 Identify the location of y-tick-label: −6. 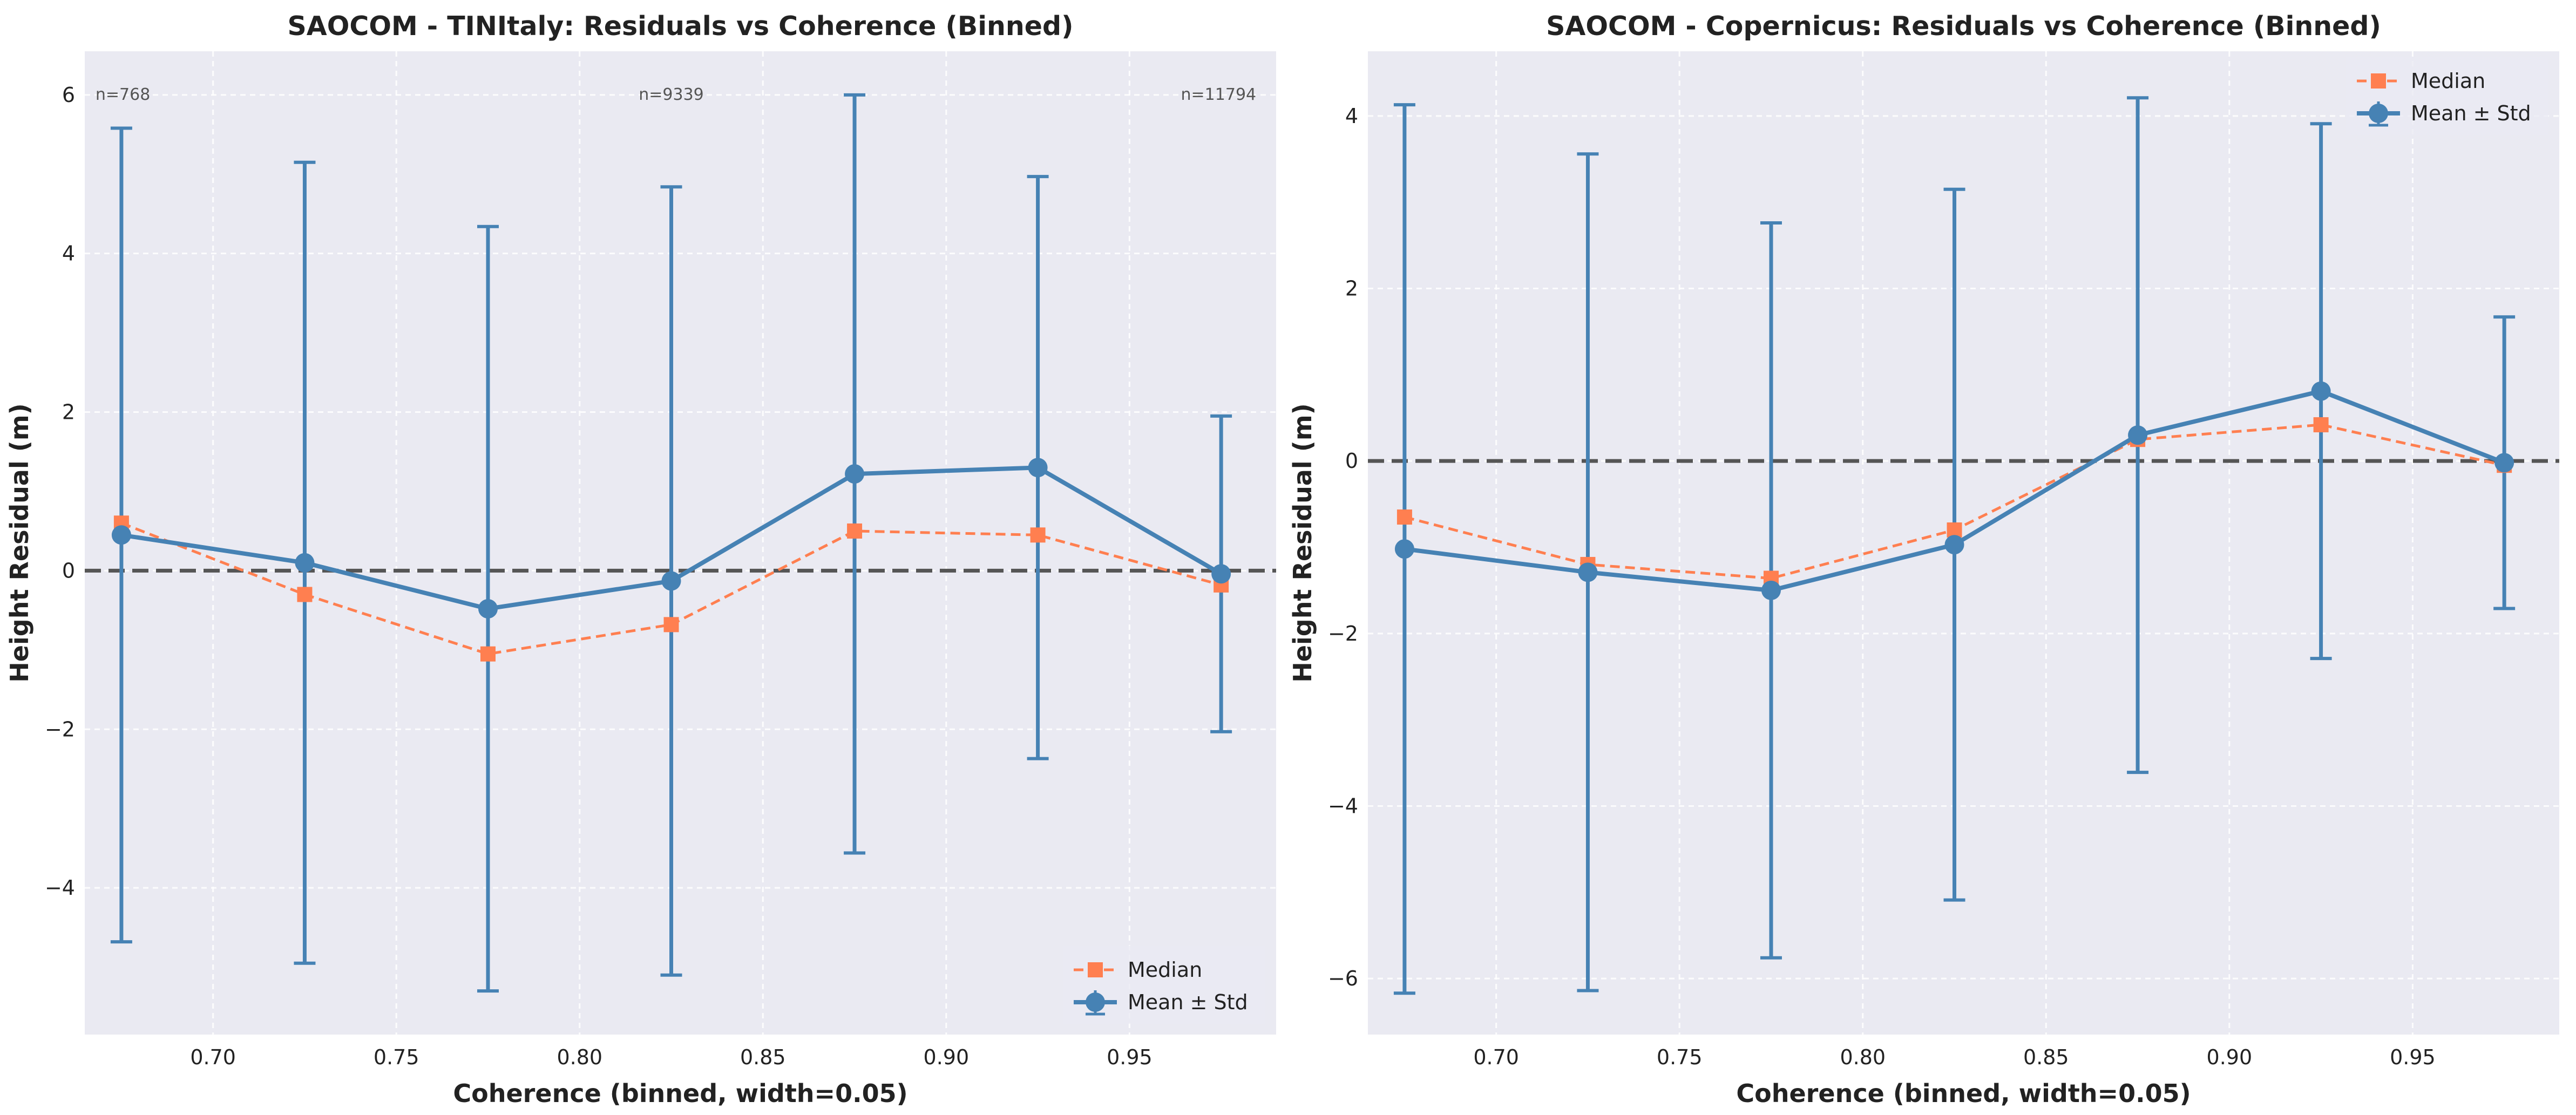
(1343, 979).